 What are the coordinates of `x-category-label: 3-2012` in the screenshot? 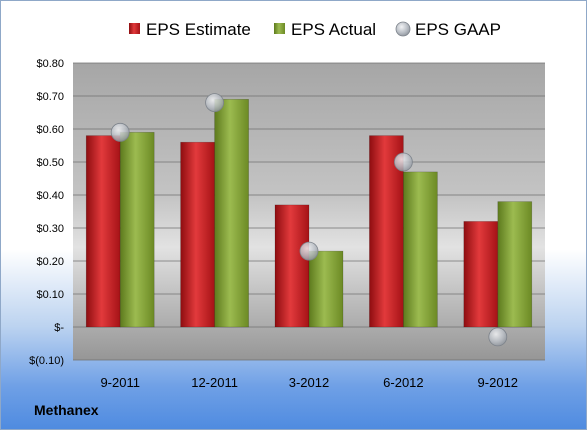 It's located at (309, 382).